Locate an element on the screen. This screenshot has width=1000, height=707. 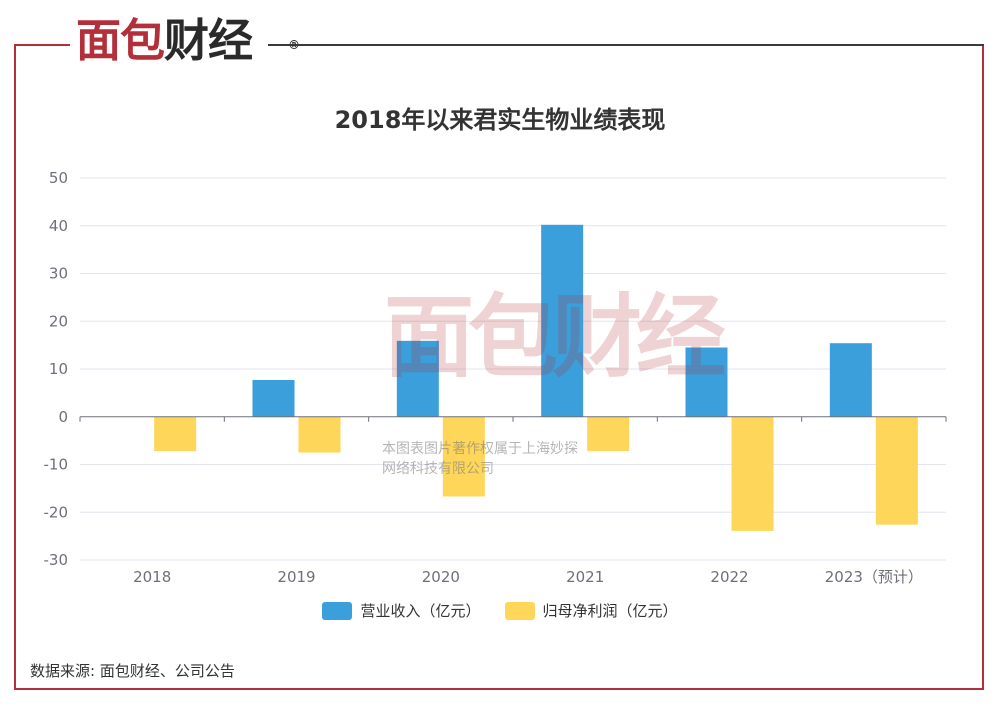
y-tick-label: 50 is located at coordinates (58, 178).